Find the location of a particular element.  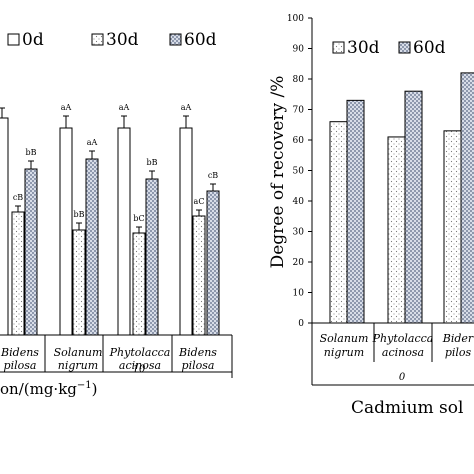

legend-label: 0d is located at coordinates (33, 40).